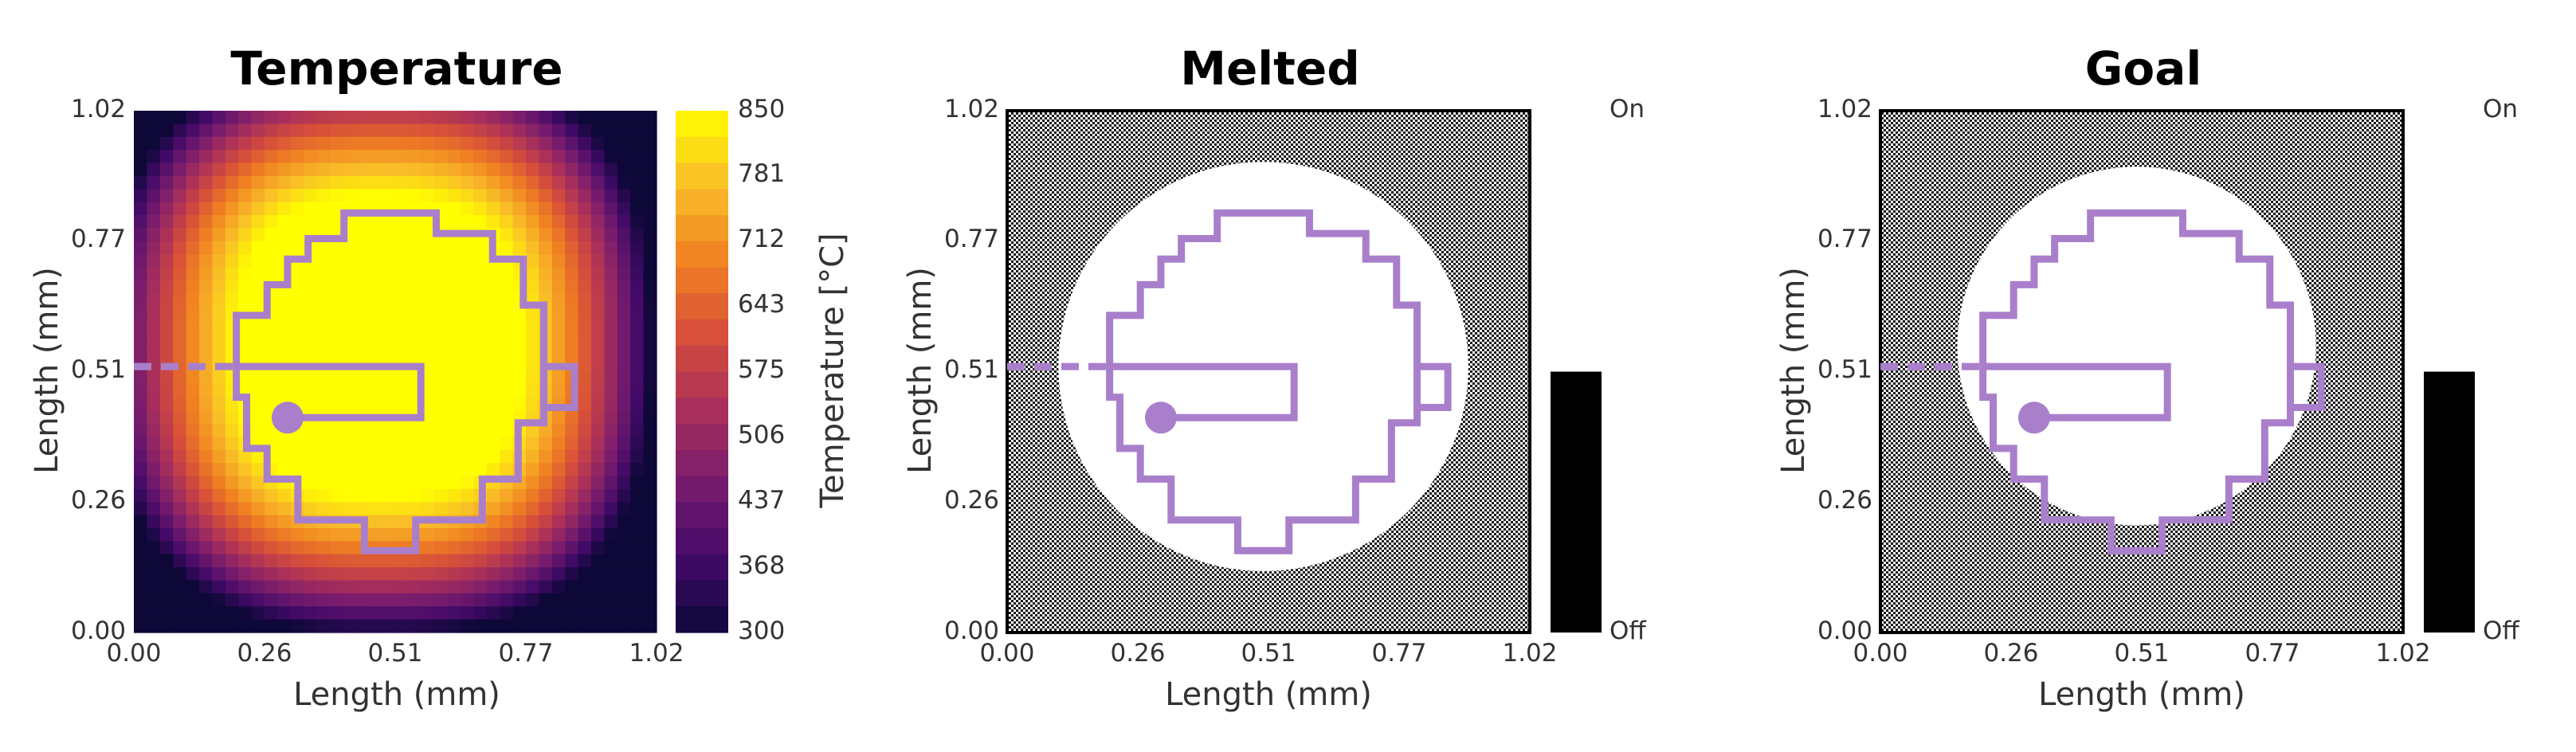 Image resolution: width=2576 pixels, height=752 pixels. I want to click on colorbar-tick: 368, so click(761, 565).